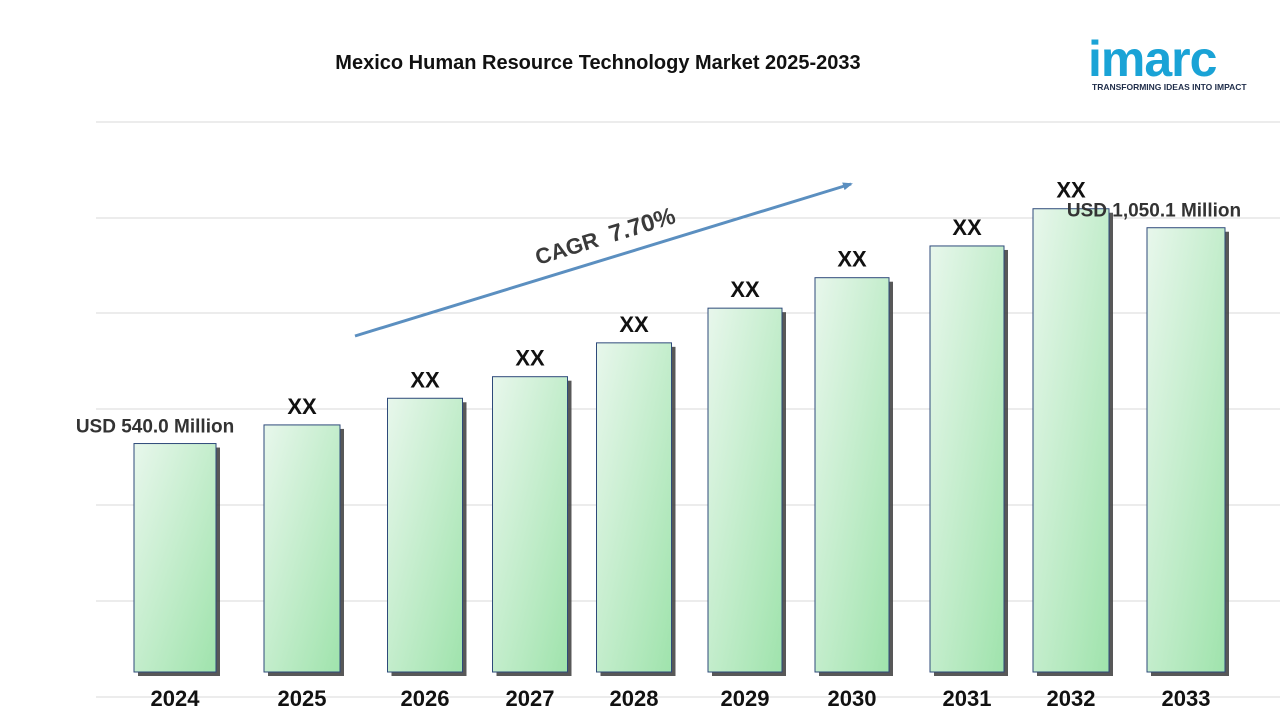 The height and width of the screenshot is (720, 1280). I want to click on bar-2029, so click(745, 490).